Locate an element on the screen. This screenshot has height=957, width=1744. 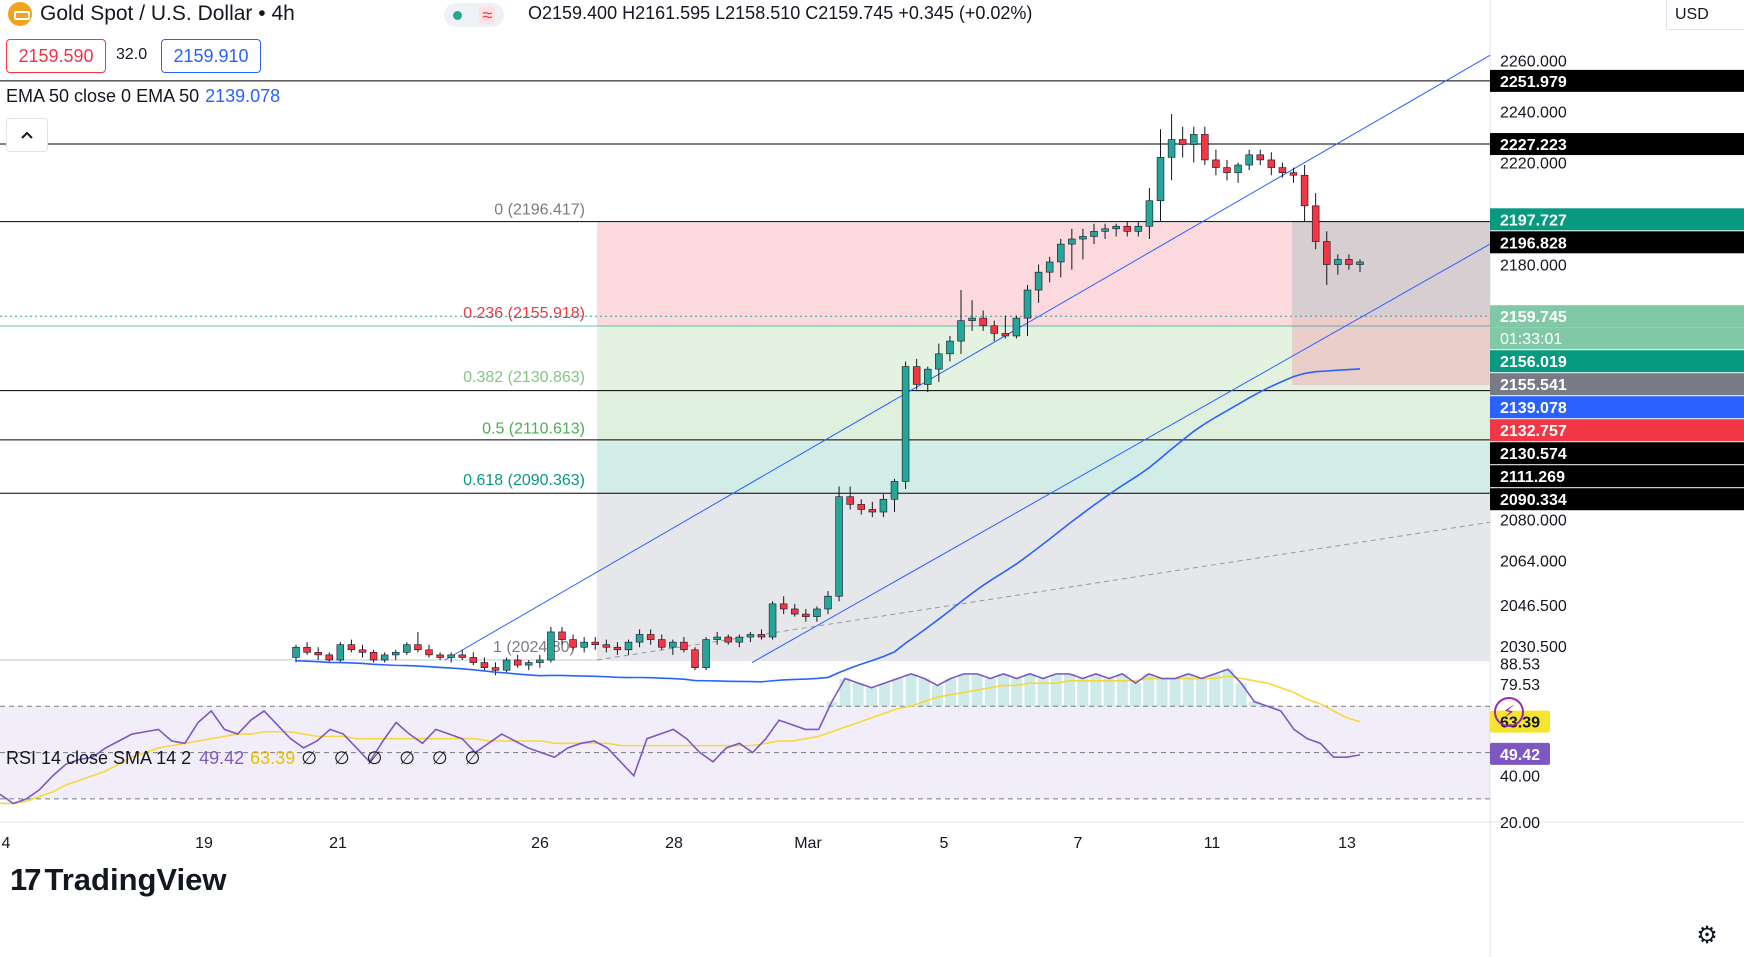
ema-legend: EMA 50 close 0 EMA 50 2139.078 is located at coordinates (143, 96).